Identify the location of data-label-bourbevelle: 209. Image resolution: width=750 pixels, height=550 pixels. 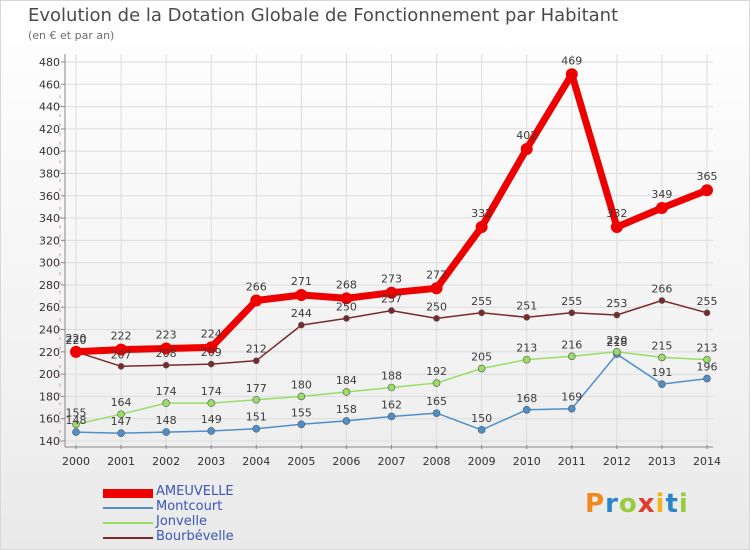
(211, 352).